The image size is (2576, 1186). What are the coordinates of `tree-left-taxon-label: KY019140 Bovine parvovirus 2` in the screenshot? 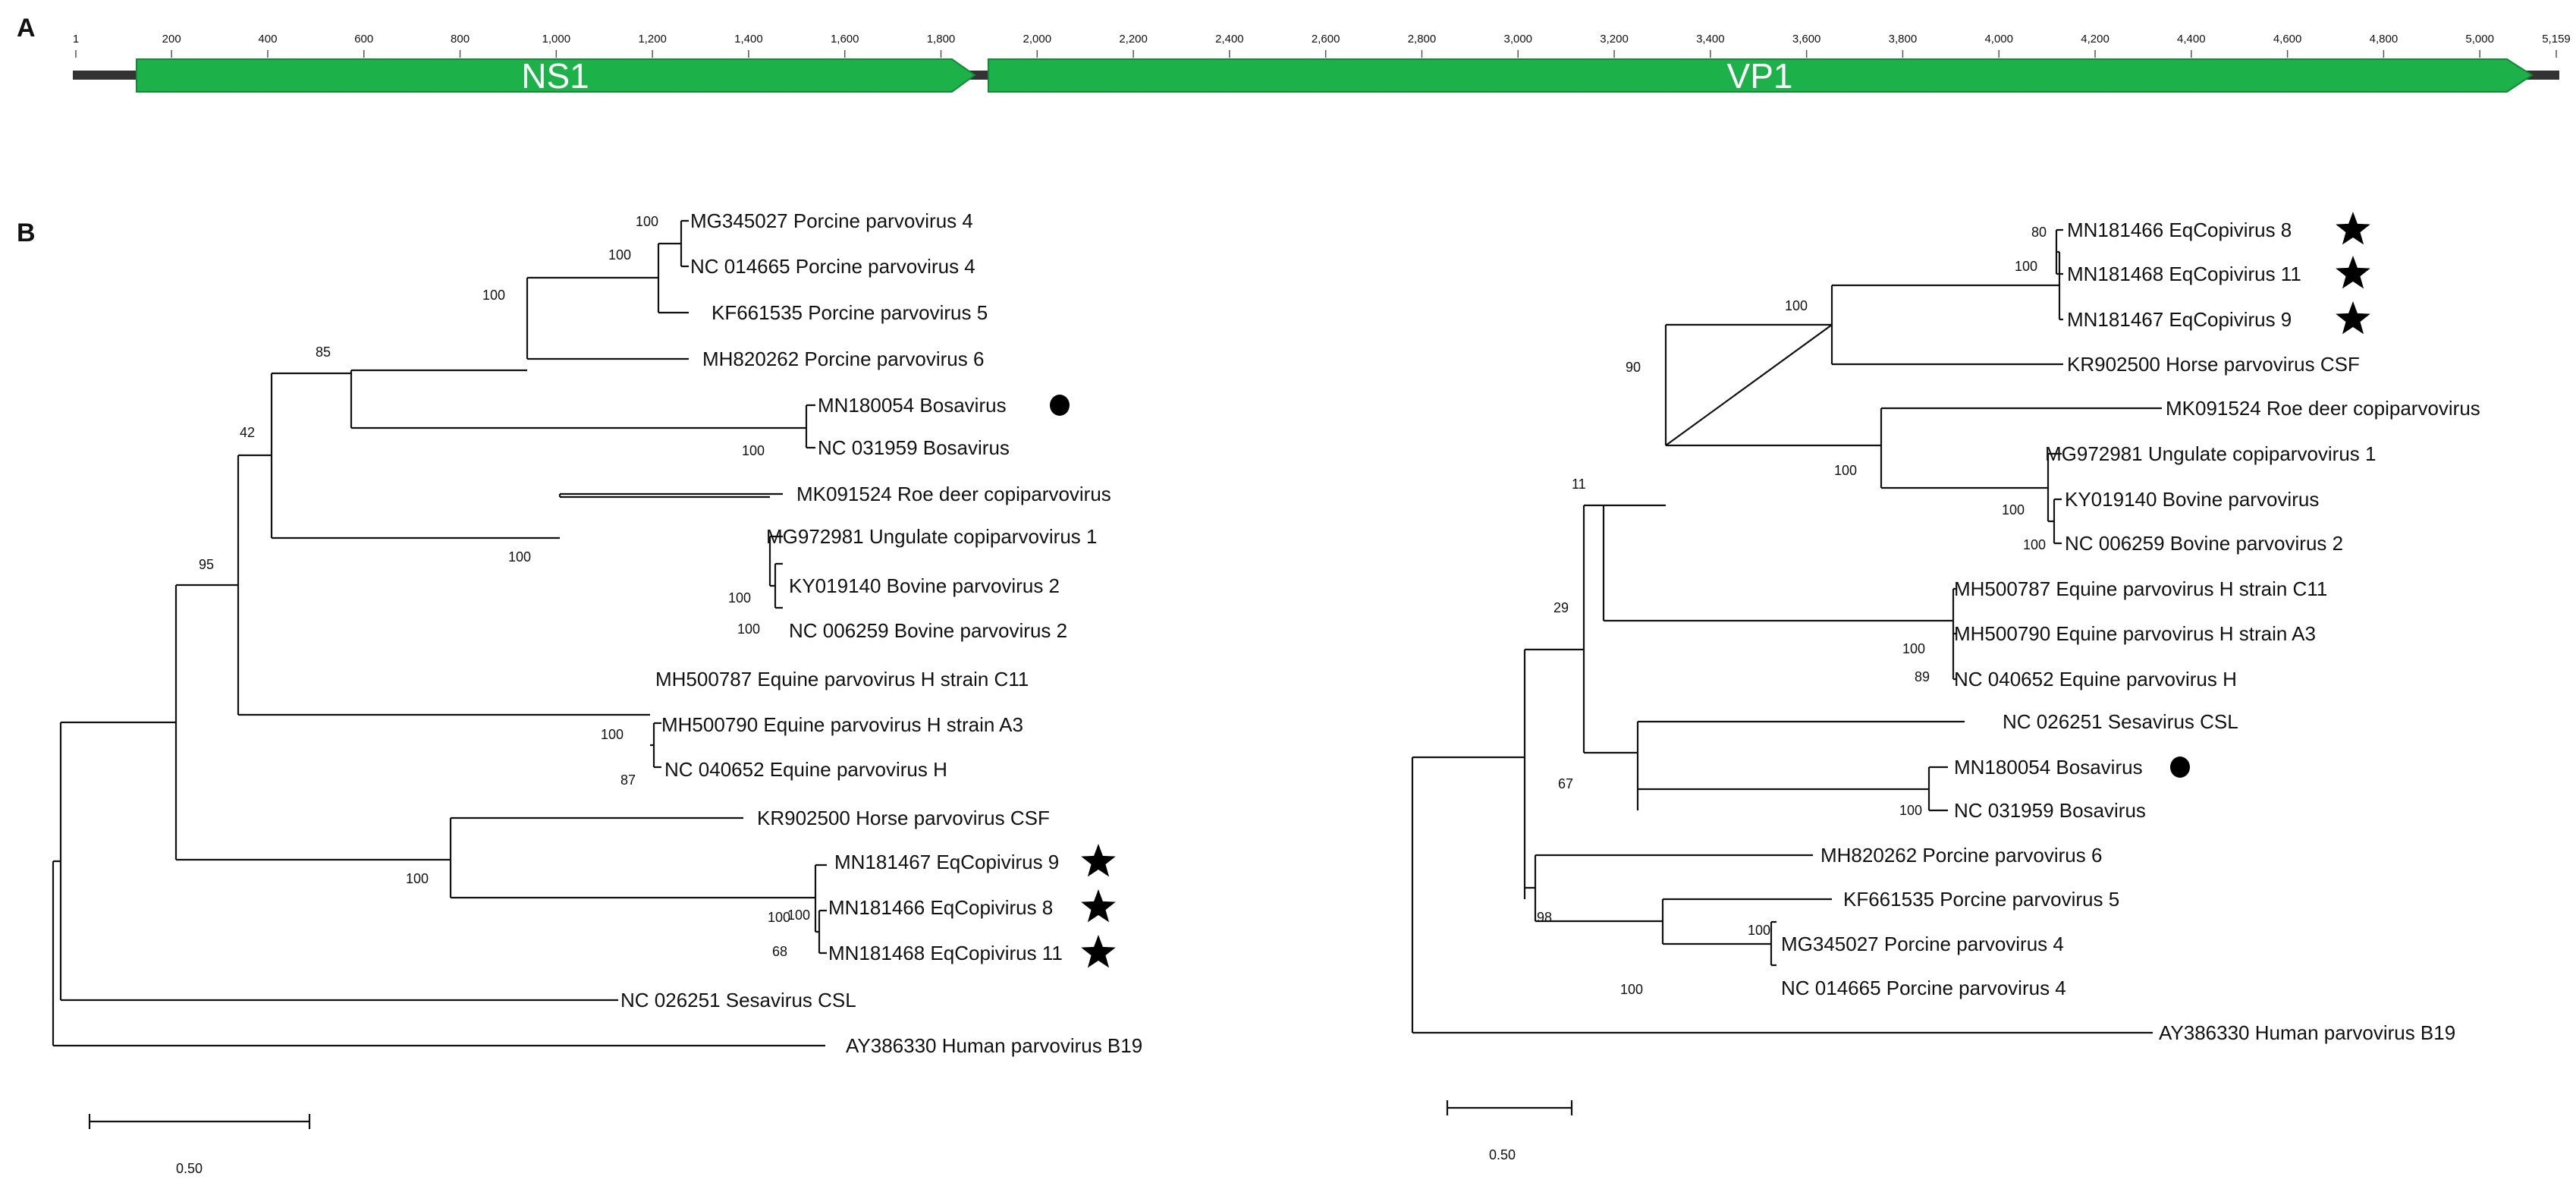 It's located at (924, 585).